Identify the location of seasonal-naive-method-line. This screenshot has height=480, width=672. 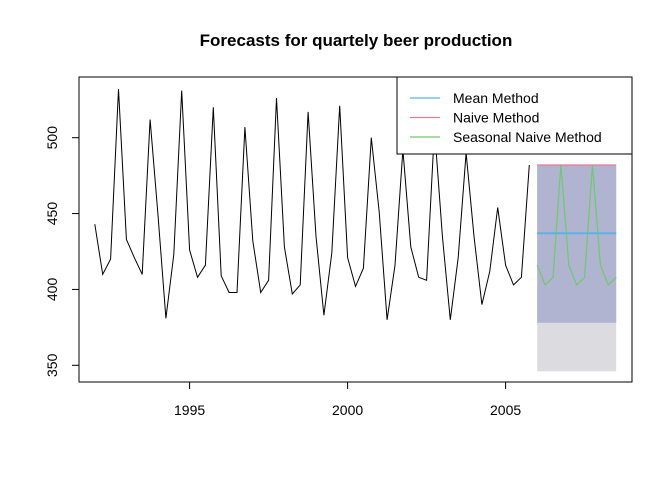
(576, 225).